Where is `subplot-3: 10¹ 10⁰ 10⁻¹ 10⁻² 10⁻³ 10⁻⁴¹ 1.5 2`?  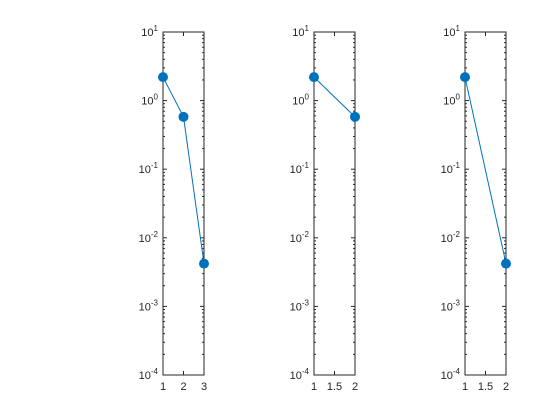 subplot-3: 10¹ 10⁰ 10⁻¹ 10⁻² 10⁻³ 10⁻⁴¹ 1.5 2 is located at coordinates (476, 208).